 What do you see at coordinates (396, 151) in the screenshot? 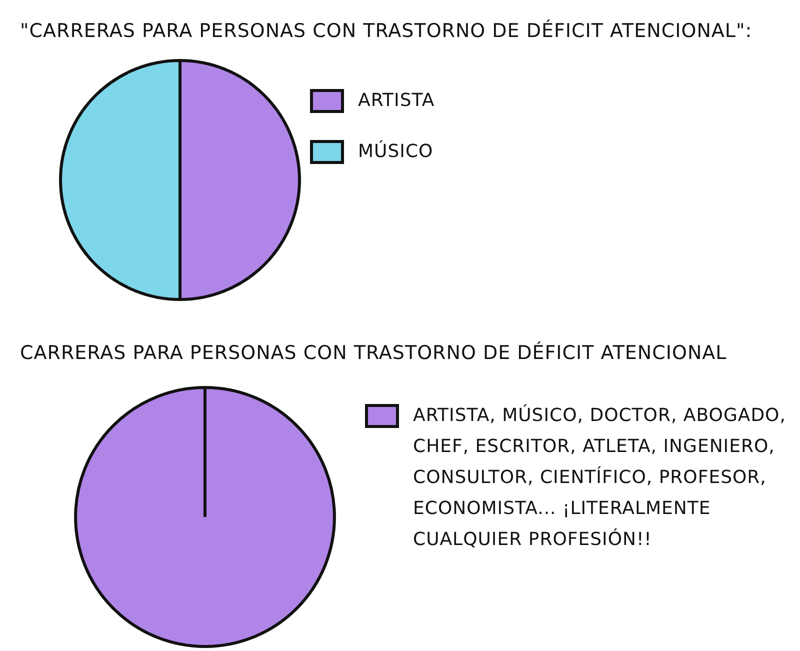
I see `legend-label: MÚSICO` at bounding box center [396, 151].